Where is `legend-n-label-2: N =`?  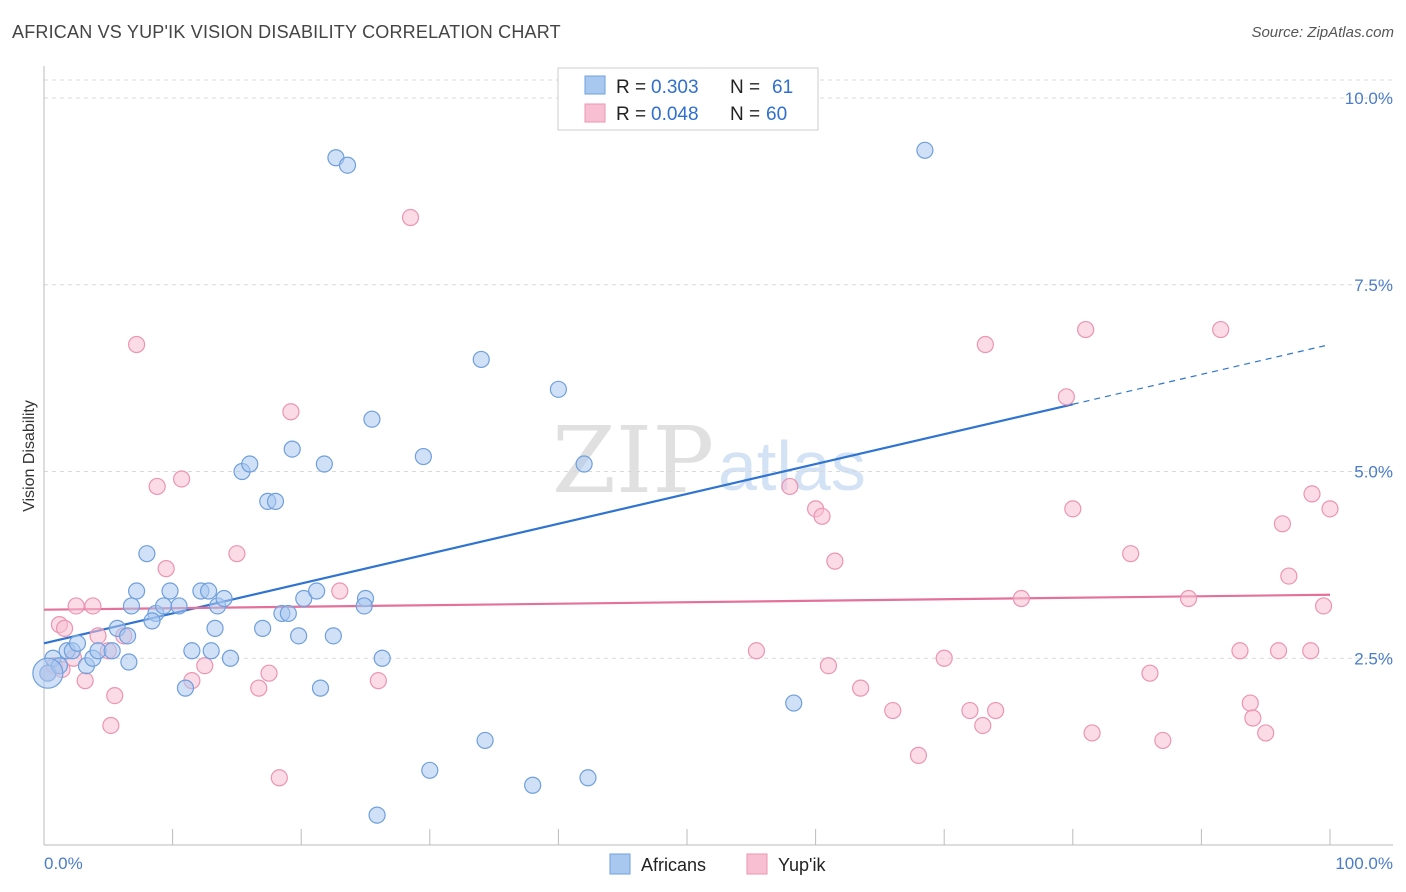
legend-n-label-2: N = is located at coordinates (745, 114).